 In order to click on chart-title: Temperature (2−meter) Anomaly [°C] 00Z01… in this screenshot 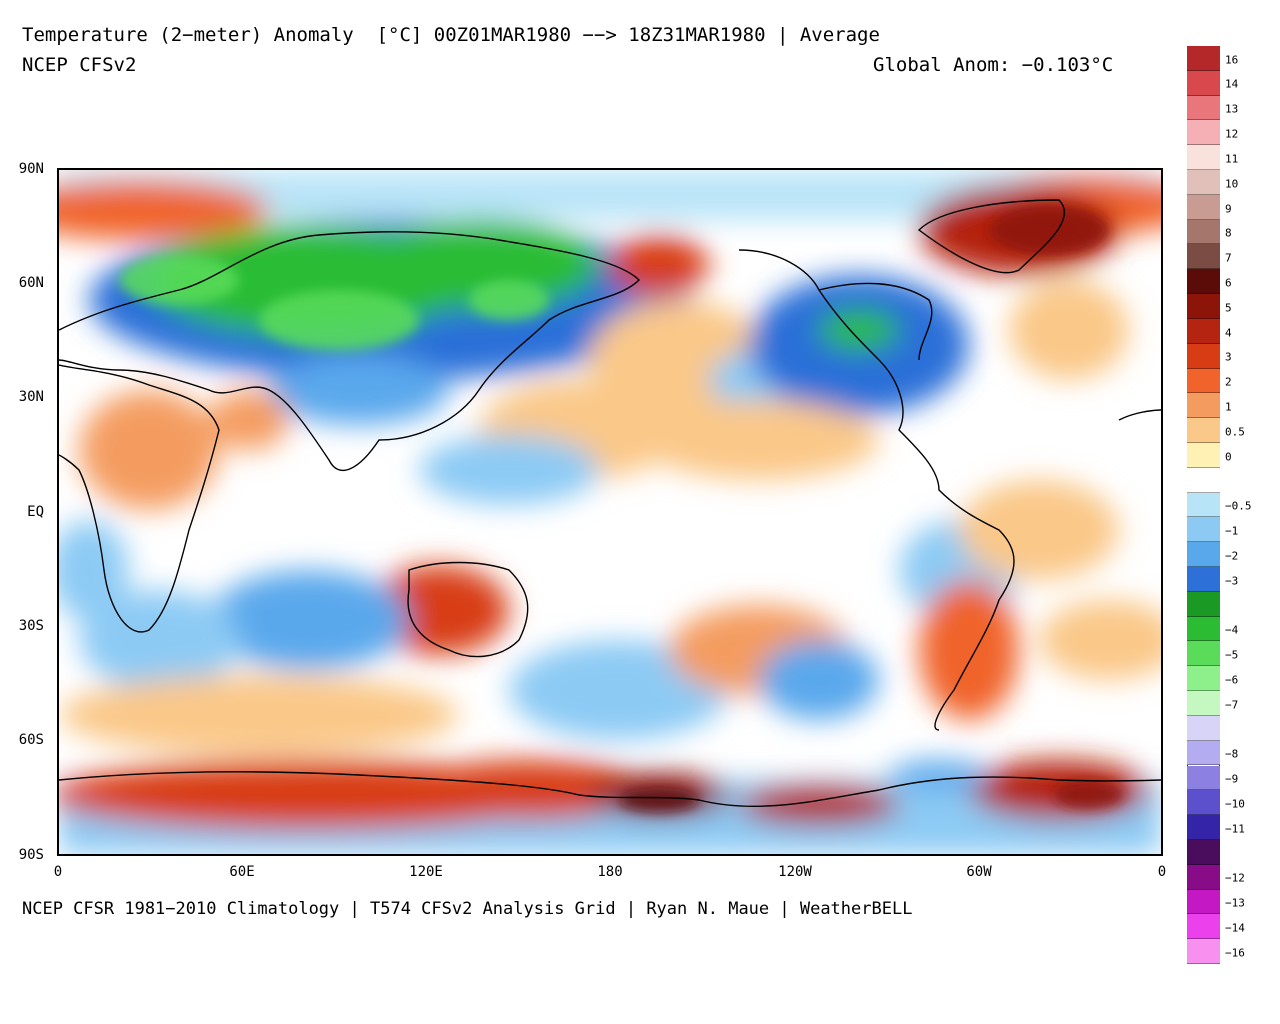, I will do `click(451, 35)`.